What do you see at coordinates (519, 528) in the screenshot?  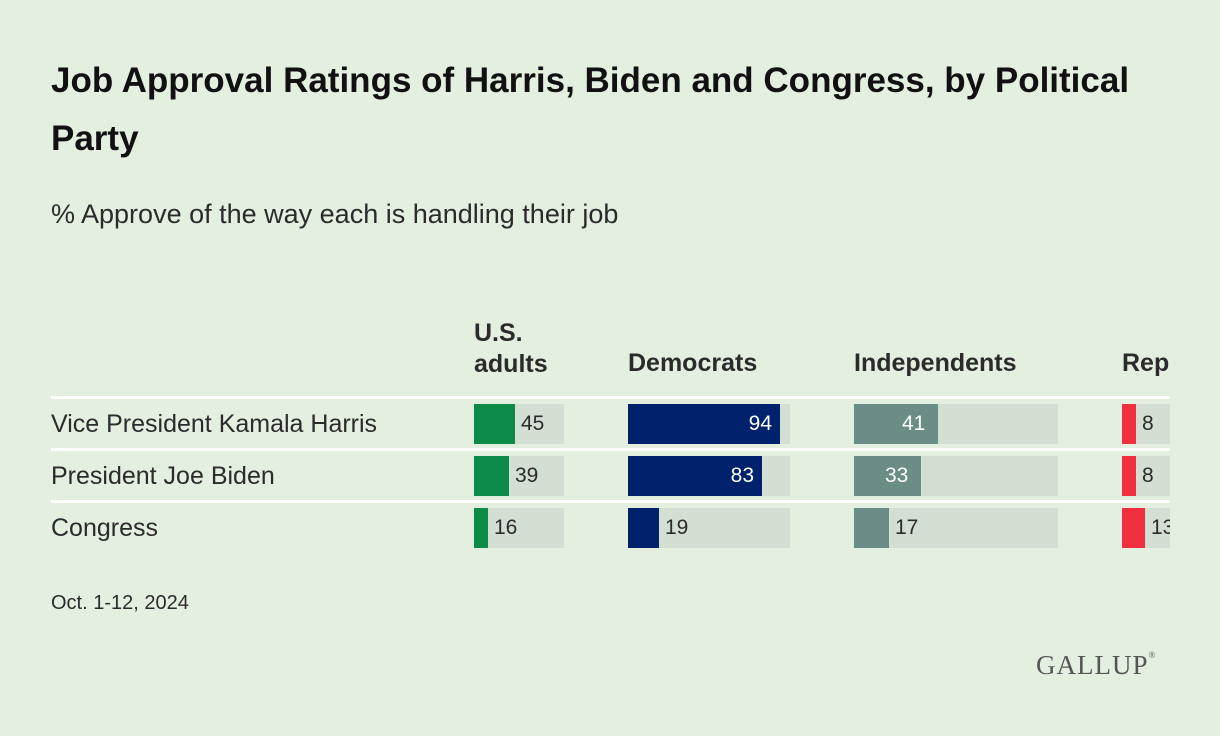 I see `bar-track: 16` at bounding box center [519, 528].